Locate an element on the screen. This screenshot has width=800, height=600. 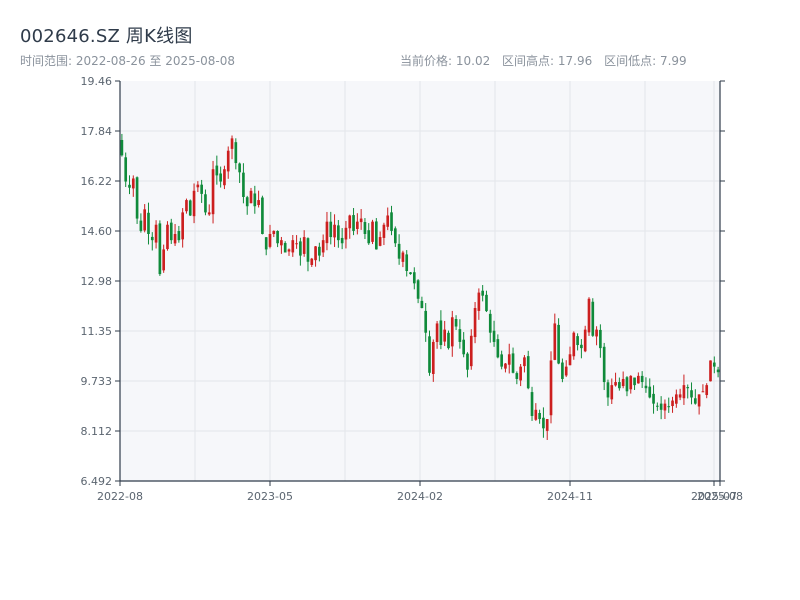
range-low-label: 区间低点: 7.99 is located at coordinates (645, 61).